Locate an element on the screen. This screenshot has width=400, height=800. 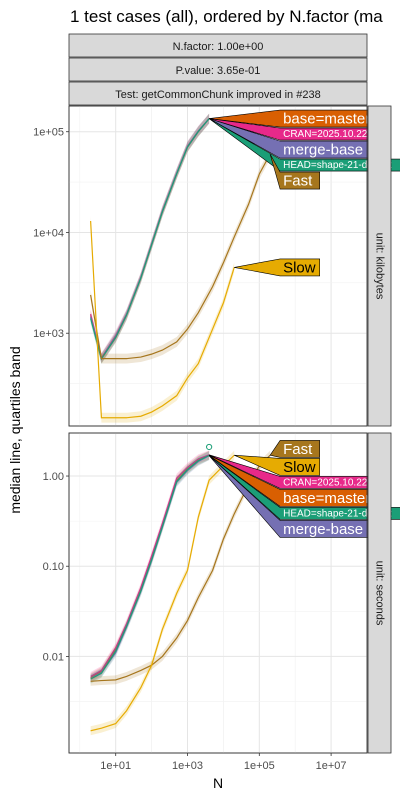
x-axis: 1e+01 1e+03 1e+05 1e+07 is located at coordinates (223, 762).